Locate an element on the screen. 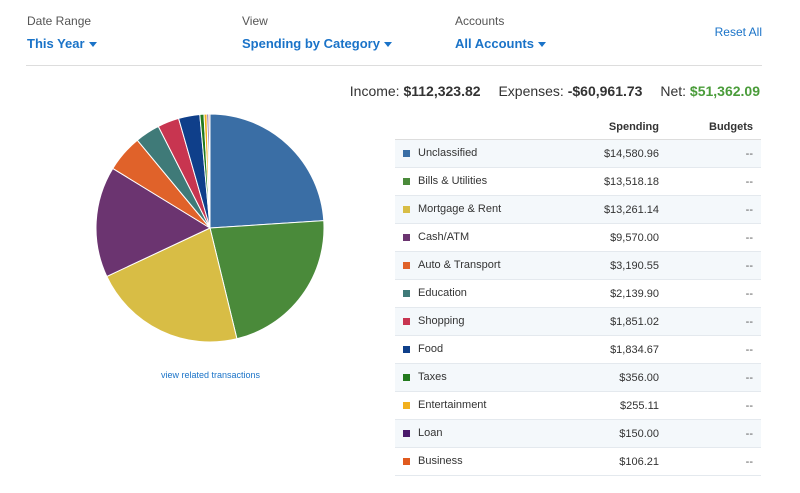 Image resolution: width=800 pixels, height=493 pixels. accounts-filter: Accounts All Accounts is located at coordinates (500, 33).